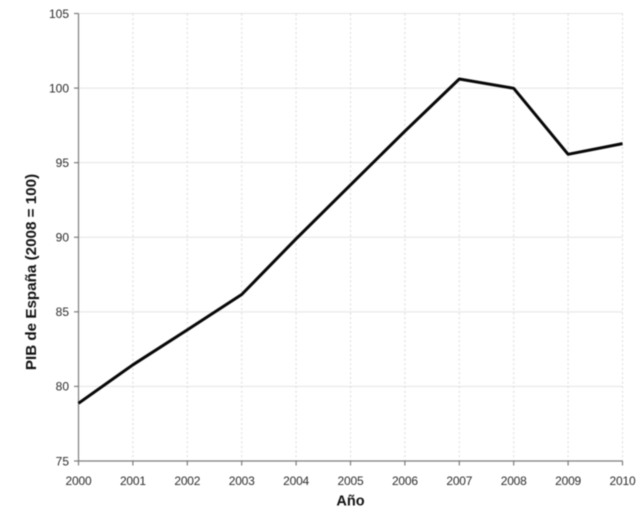 The height and width of the screenshot is (512, 643). What do you see at coordinates (133, 481) in the screenshot?
I see `svg-text: 2001` at bounding box center [133, 481].